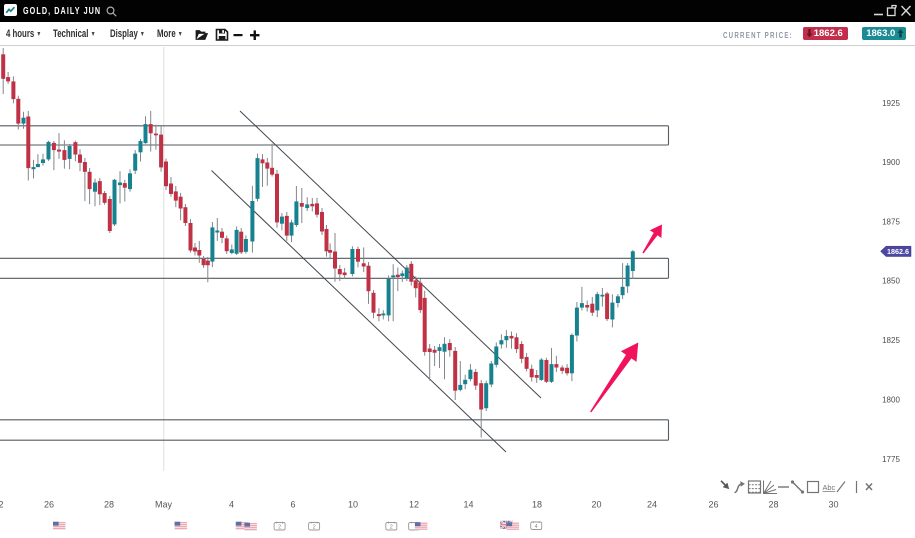 The image size is (915, 538). Describe the element at coordinates (891, 459) in the screenshot. I see `svg-text: 1775` at that location.